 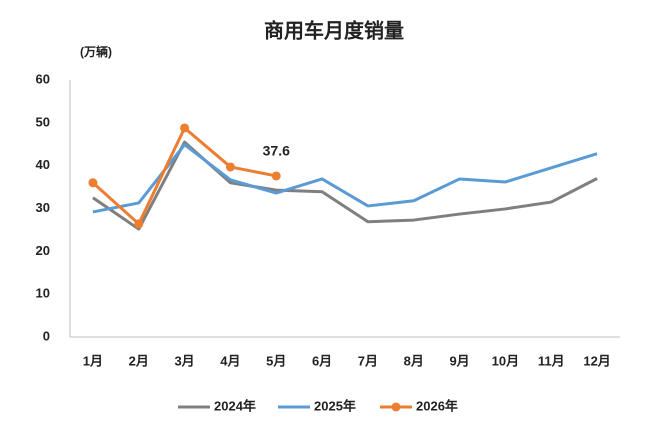 What do you see at coordinates (93, 360) in the screenshot?
I see `x-tick-label: 1月` at bounding box center [93, 360].